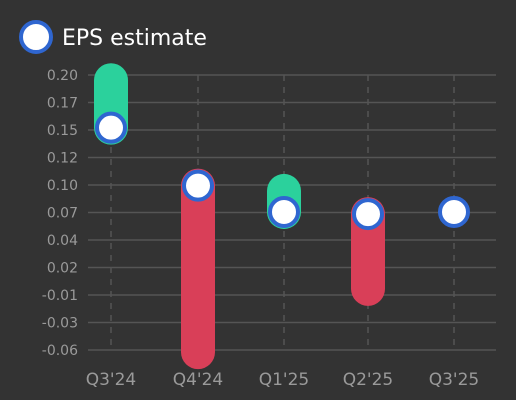 The height and width of the screenshot is (400, 516). Describe the element at coordinates (62, 269) in the screenshot. I see `y-tick-label: 0.02` at that location.